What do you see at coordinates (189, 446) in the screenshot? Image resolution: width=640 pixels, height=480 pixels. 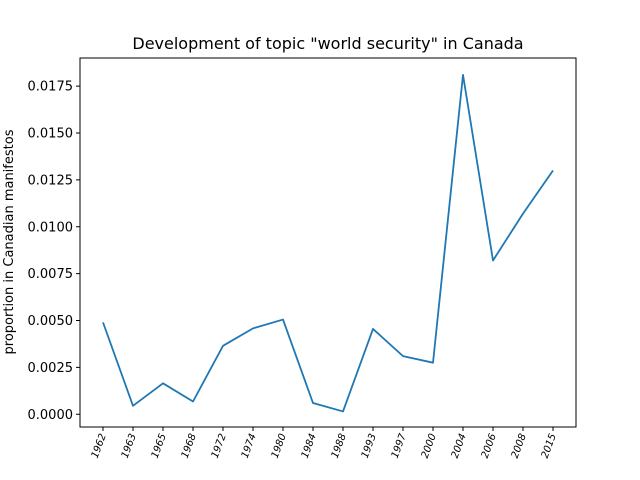 I see `x-tick-label: 1968` at bounding box center [189, 446].